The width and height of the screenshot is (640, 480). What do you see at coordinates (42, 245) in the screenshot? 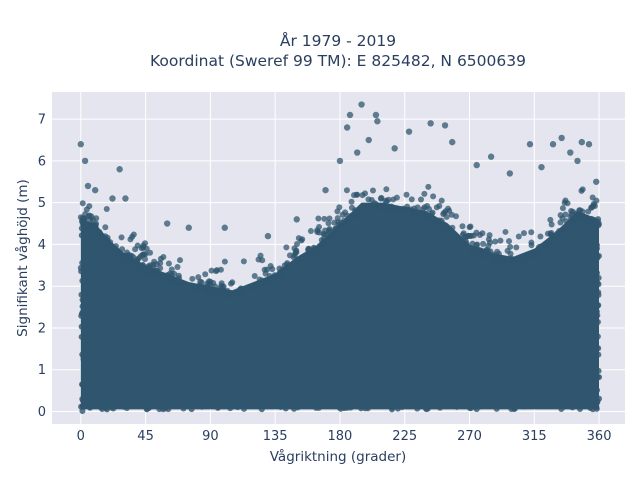
I see `y-tick-label: 4` at bounding box center [42, 245].